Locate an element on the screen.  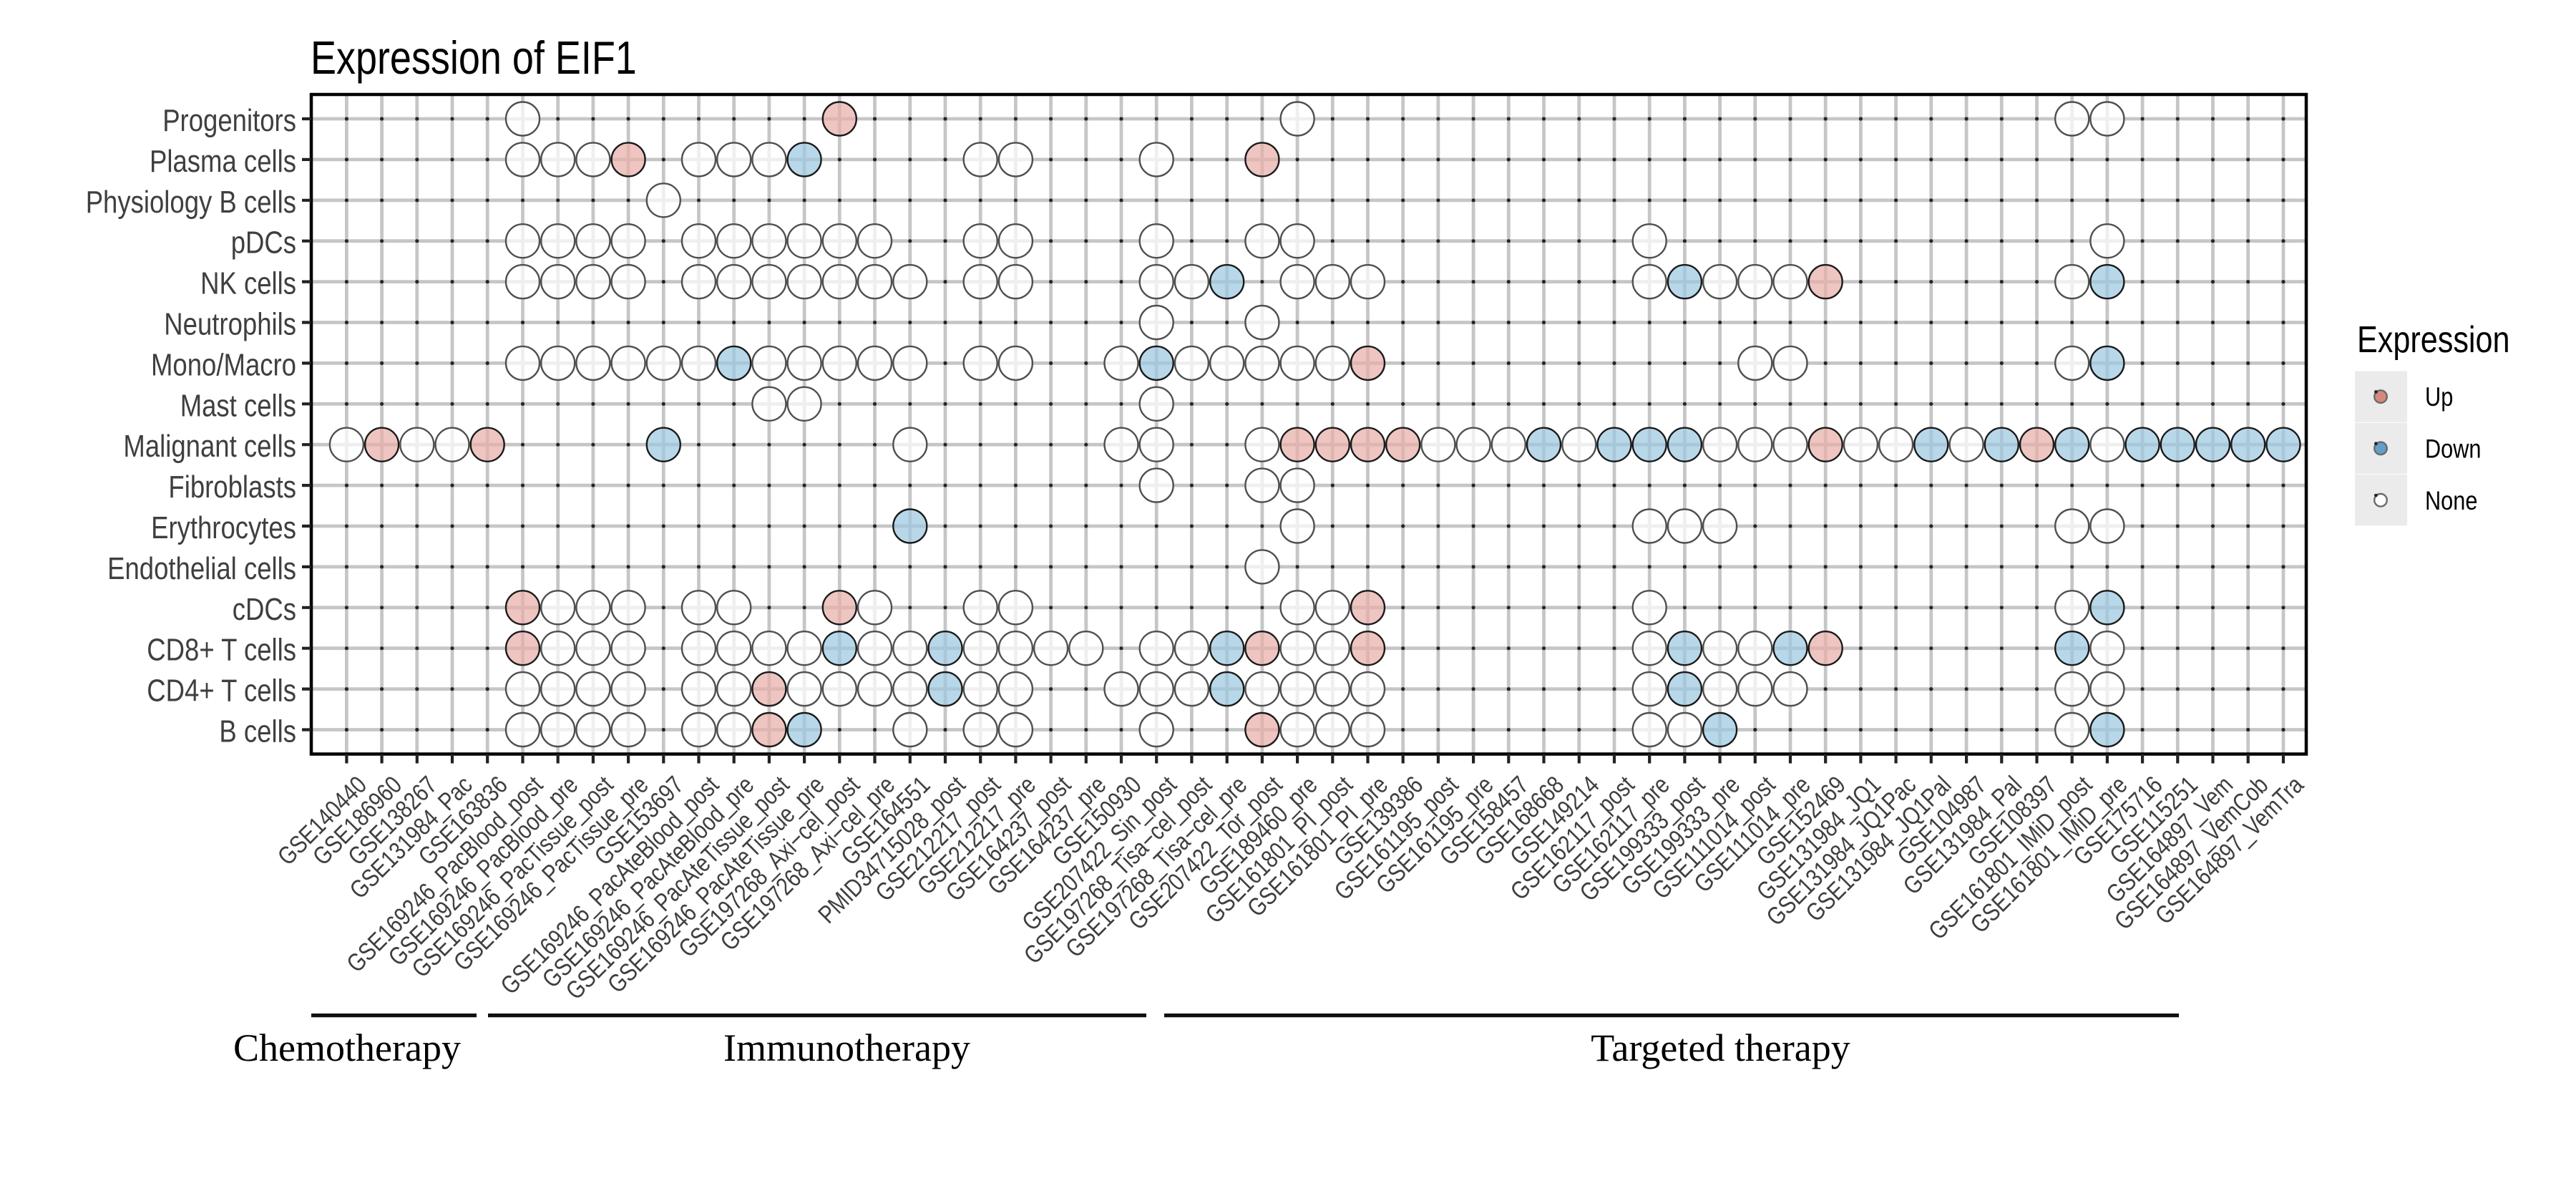
svg-text: Neutrophils is located at coordinates (230, 324).